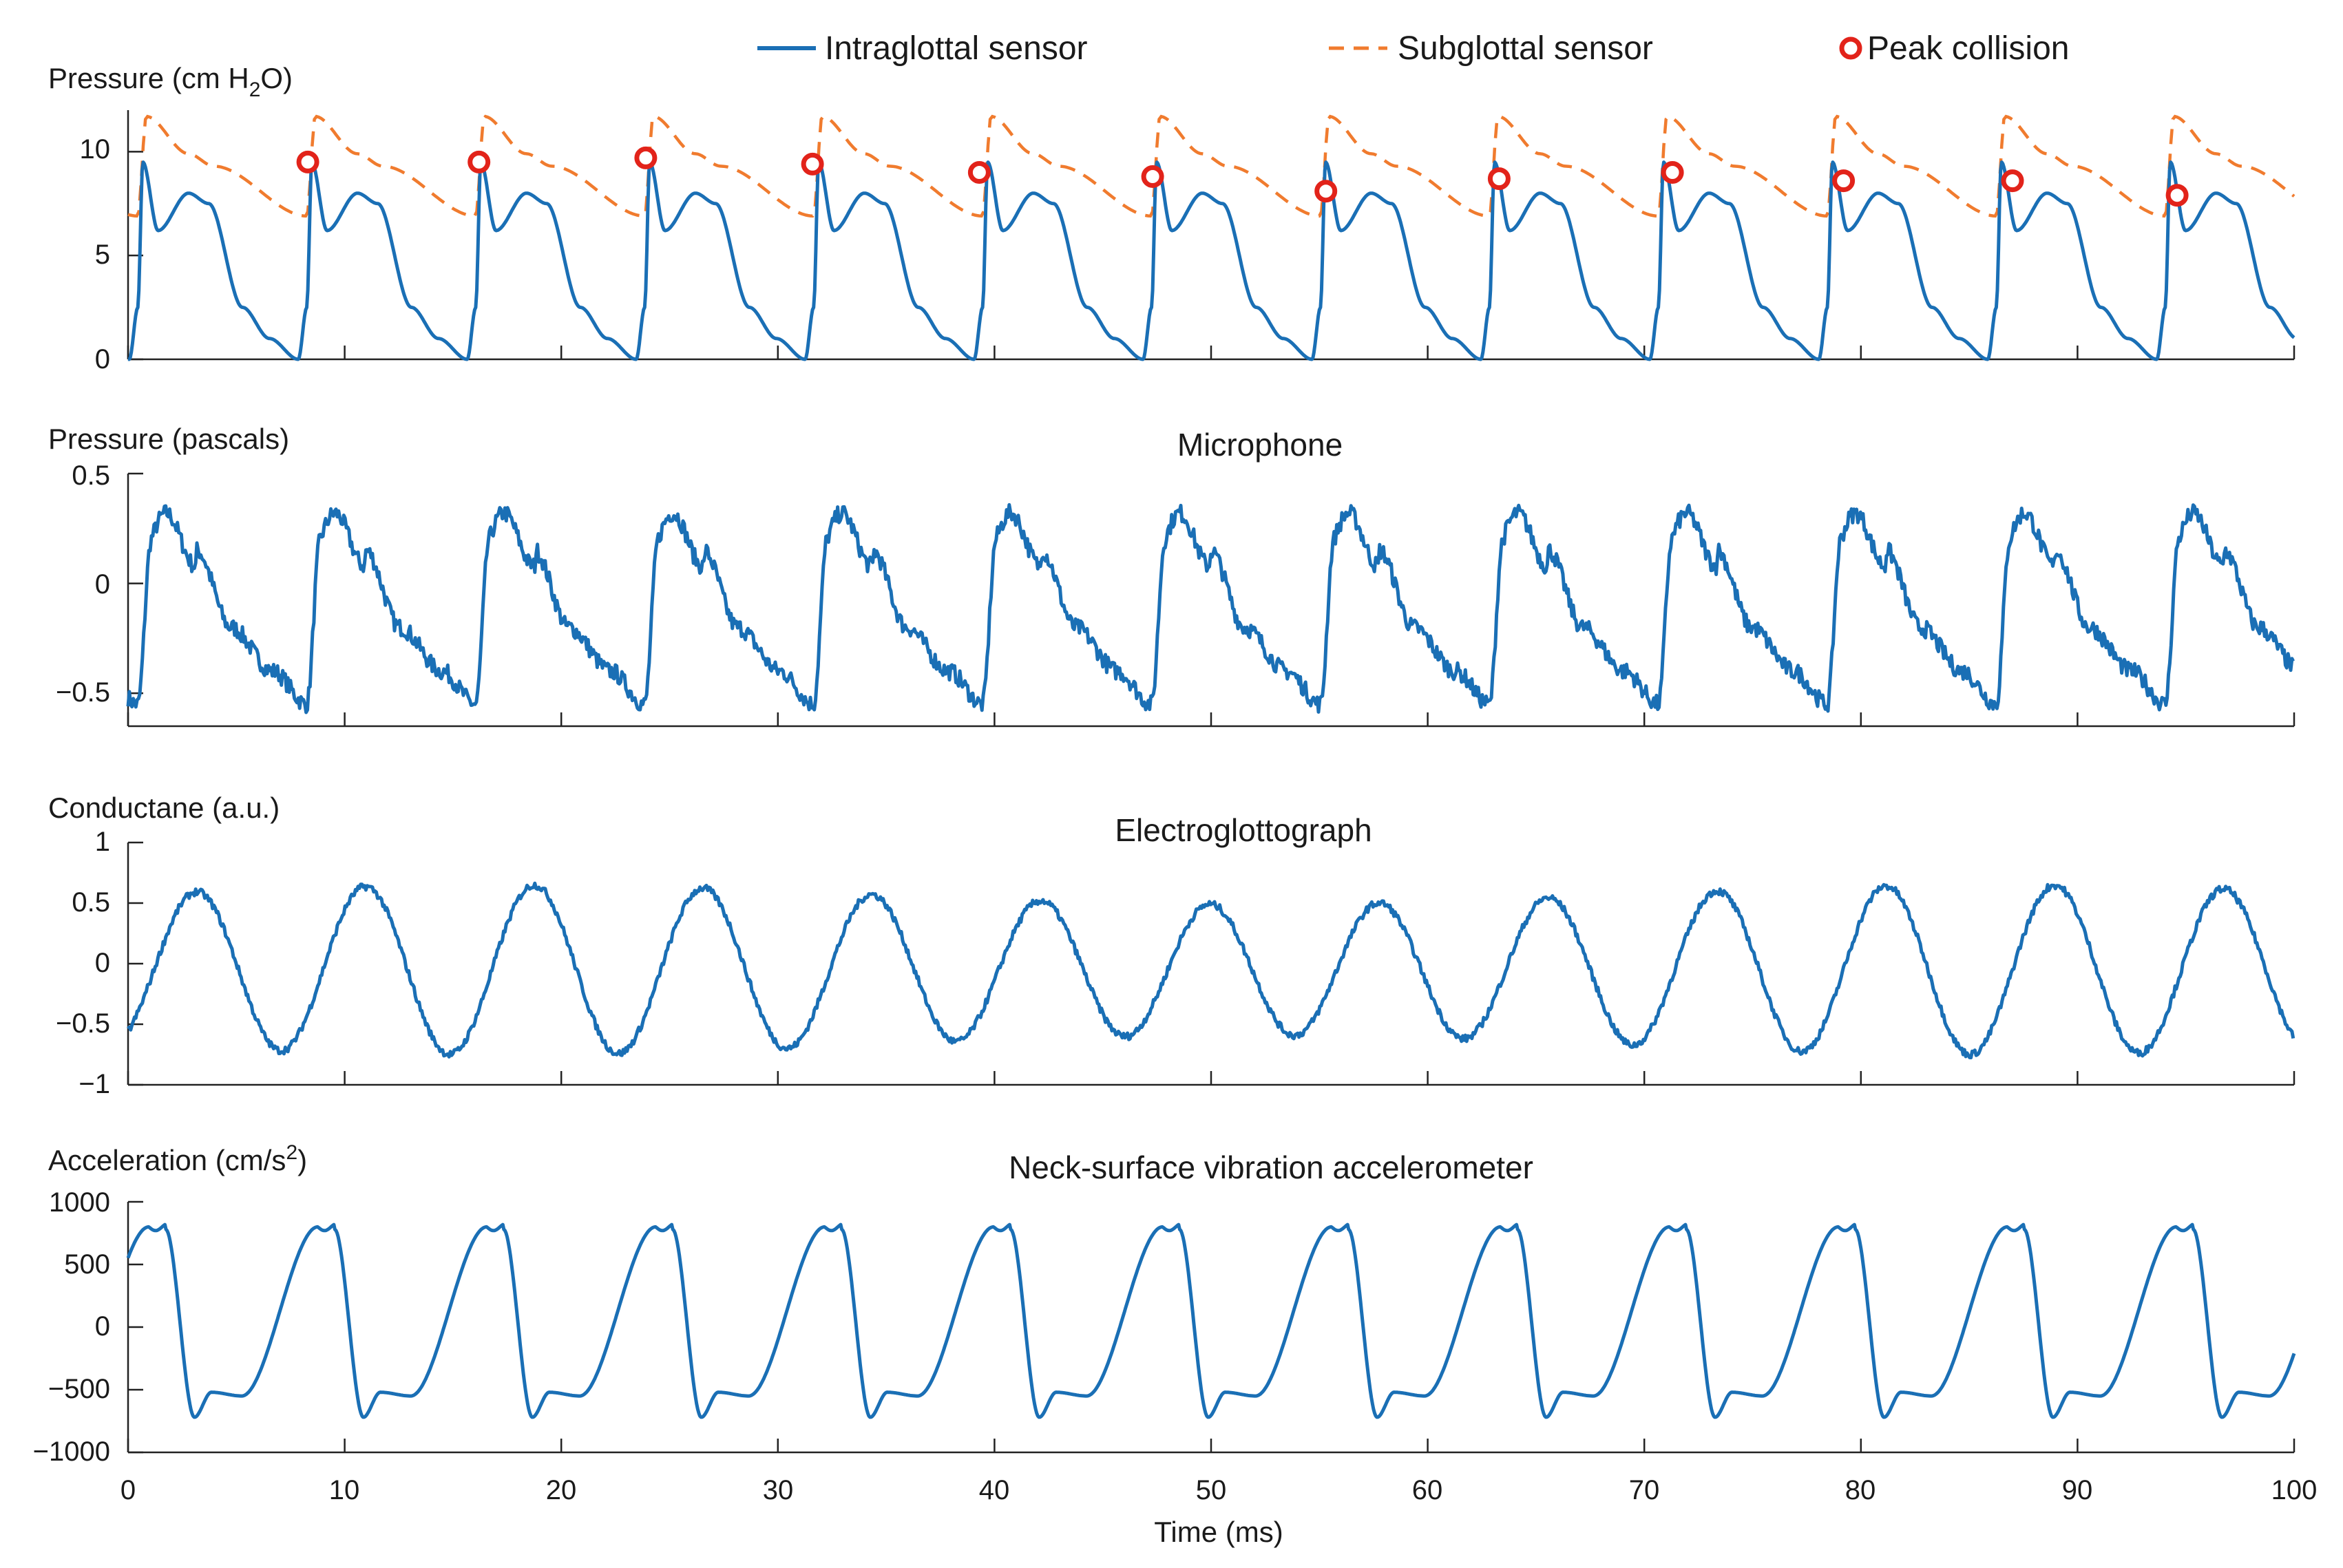 This screenshot has height=1568, width=2343. What do you see at coordinates (1525, 48) in the screenshot?
I see `legend-subglottal-label: Subglottal sensor` at bounding box center [1525, 48].